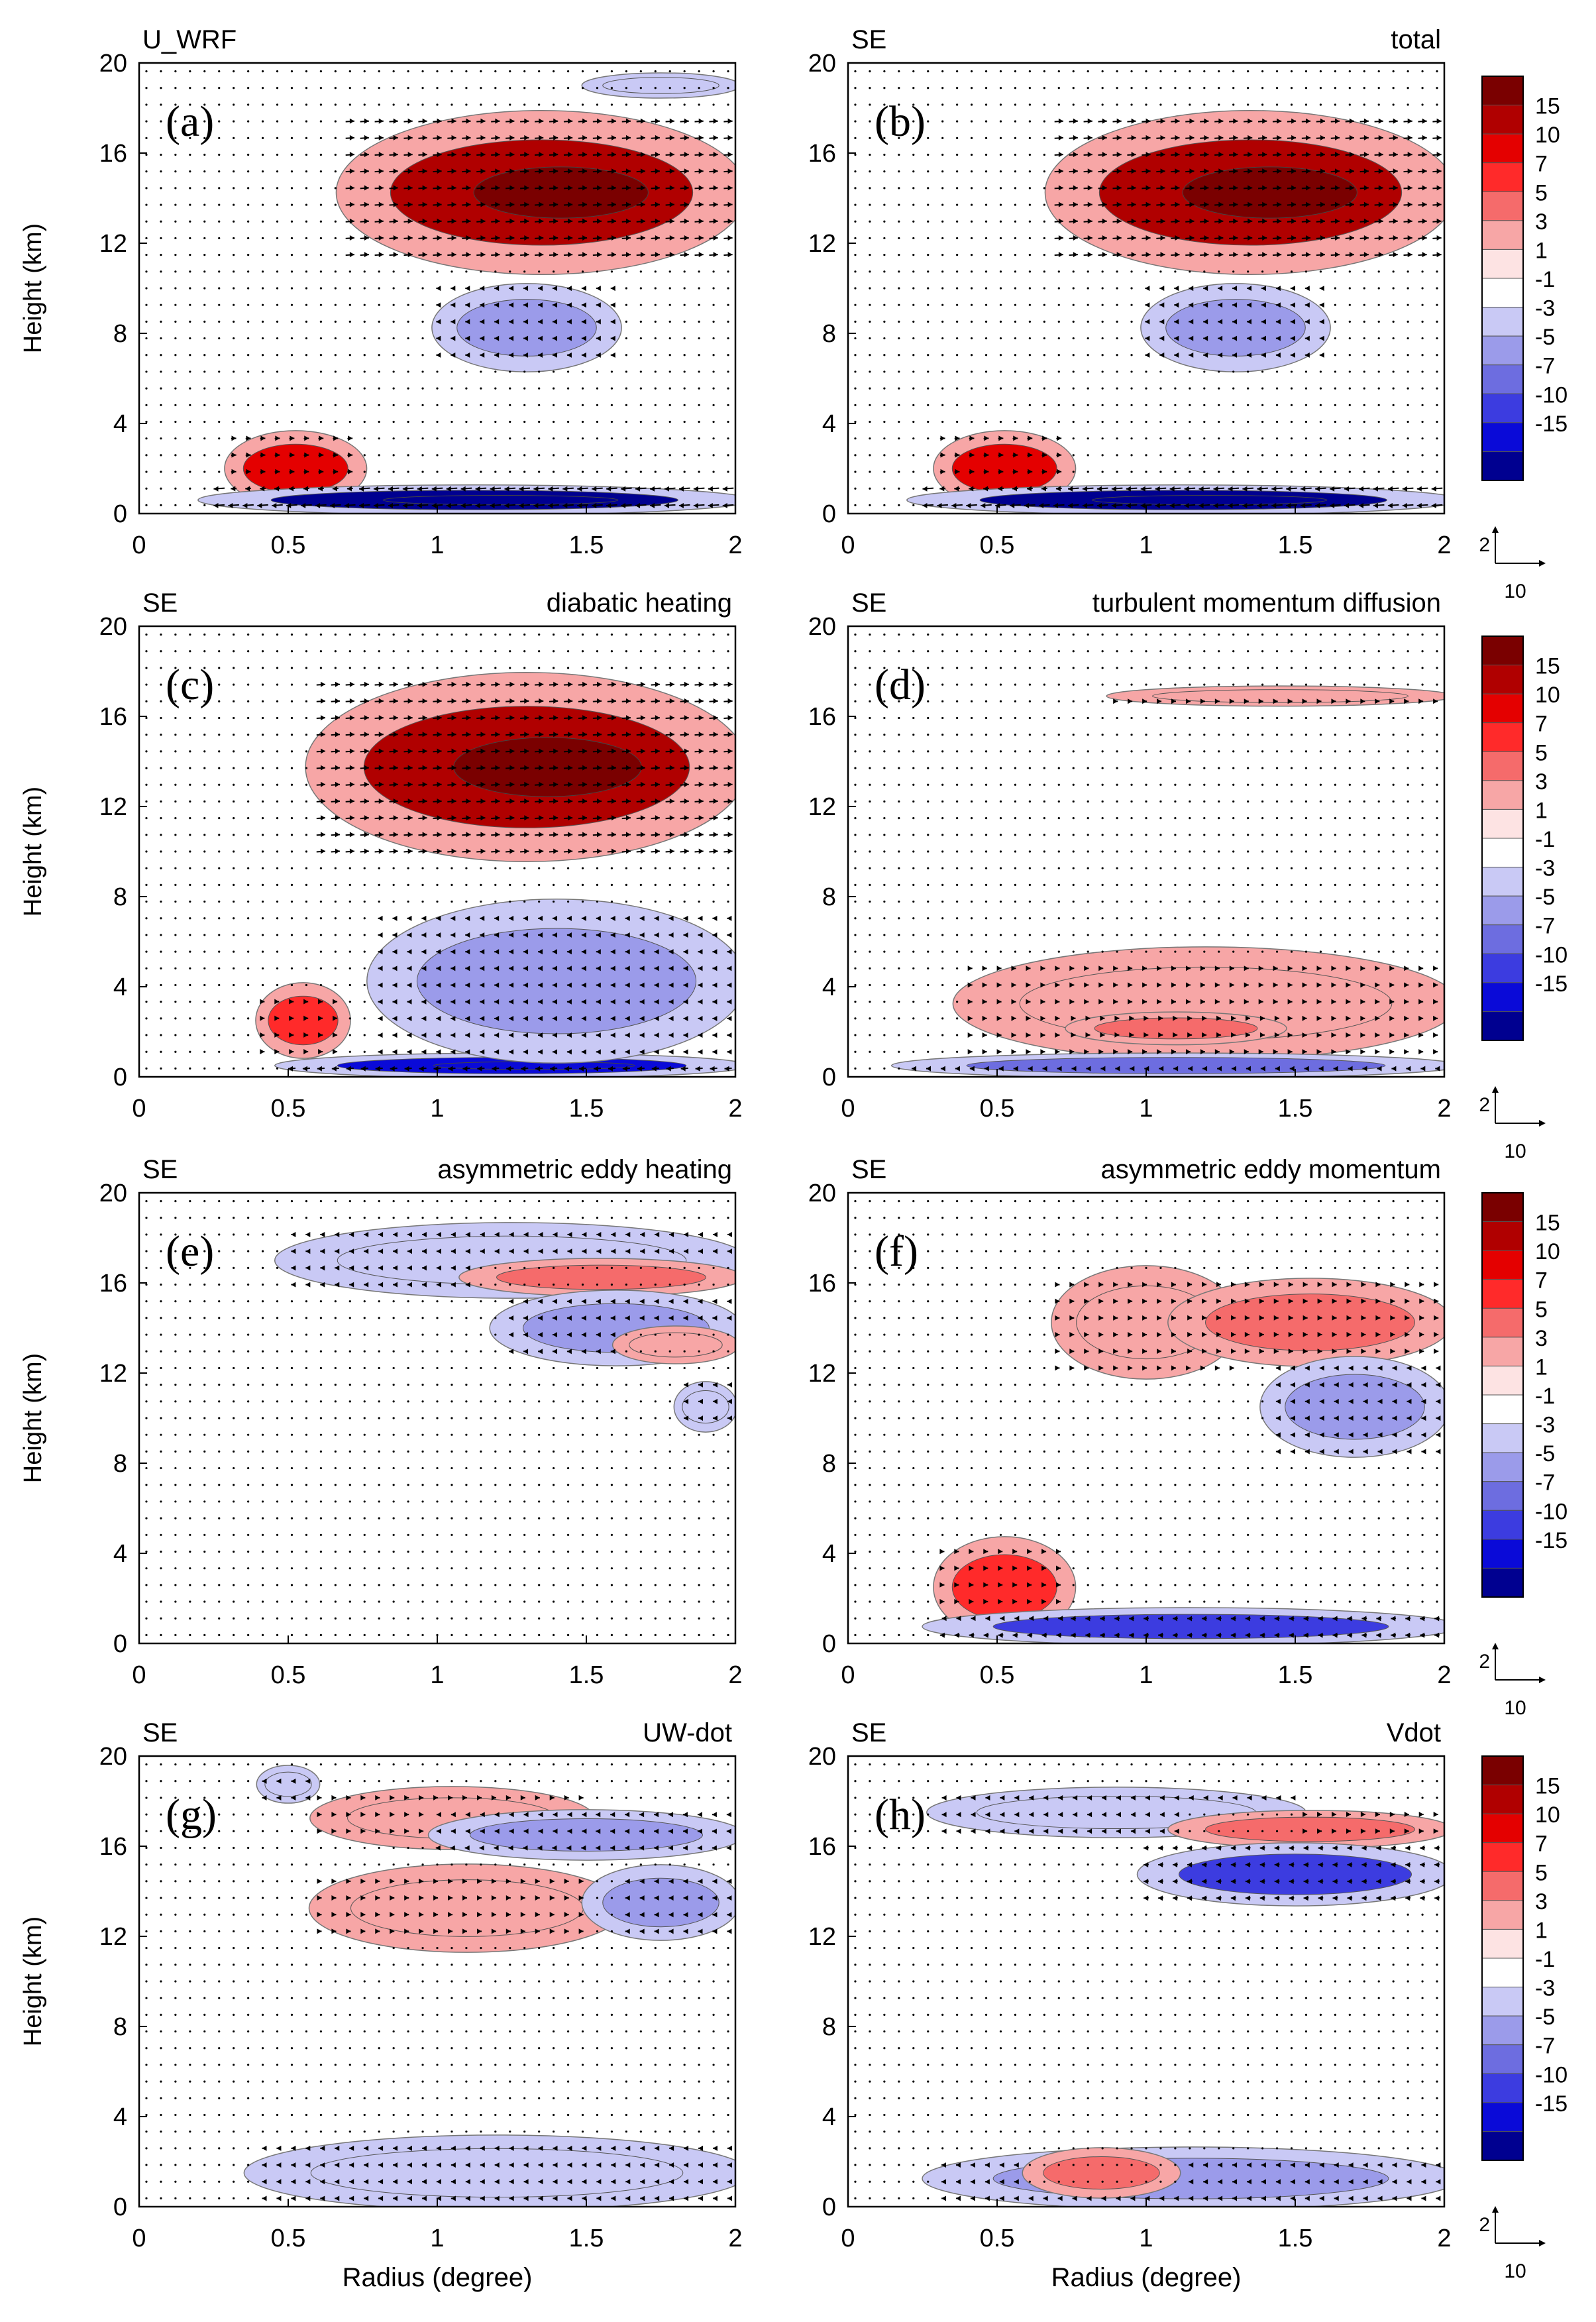 The width and height of the screenshot is (1596, 2322). Describe the element at coordinates (1146, 545) in the screenshot. I see `x-tick-label: 1` at that location.